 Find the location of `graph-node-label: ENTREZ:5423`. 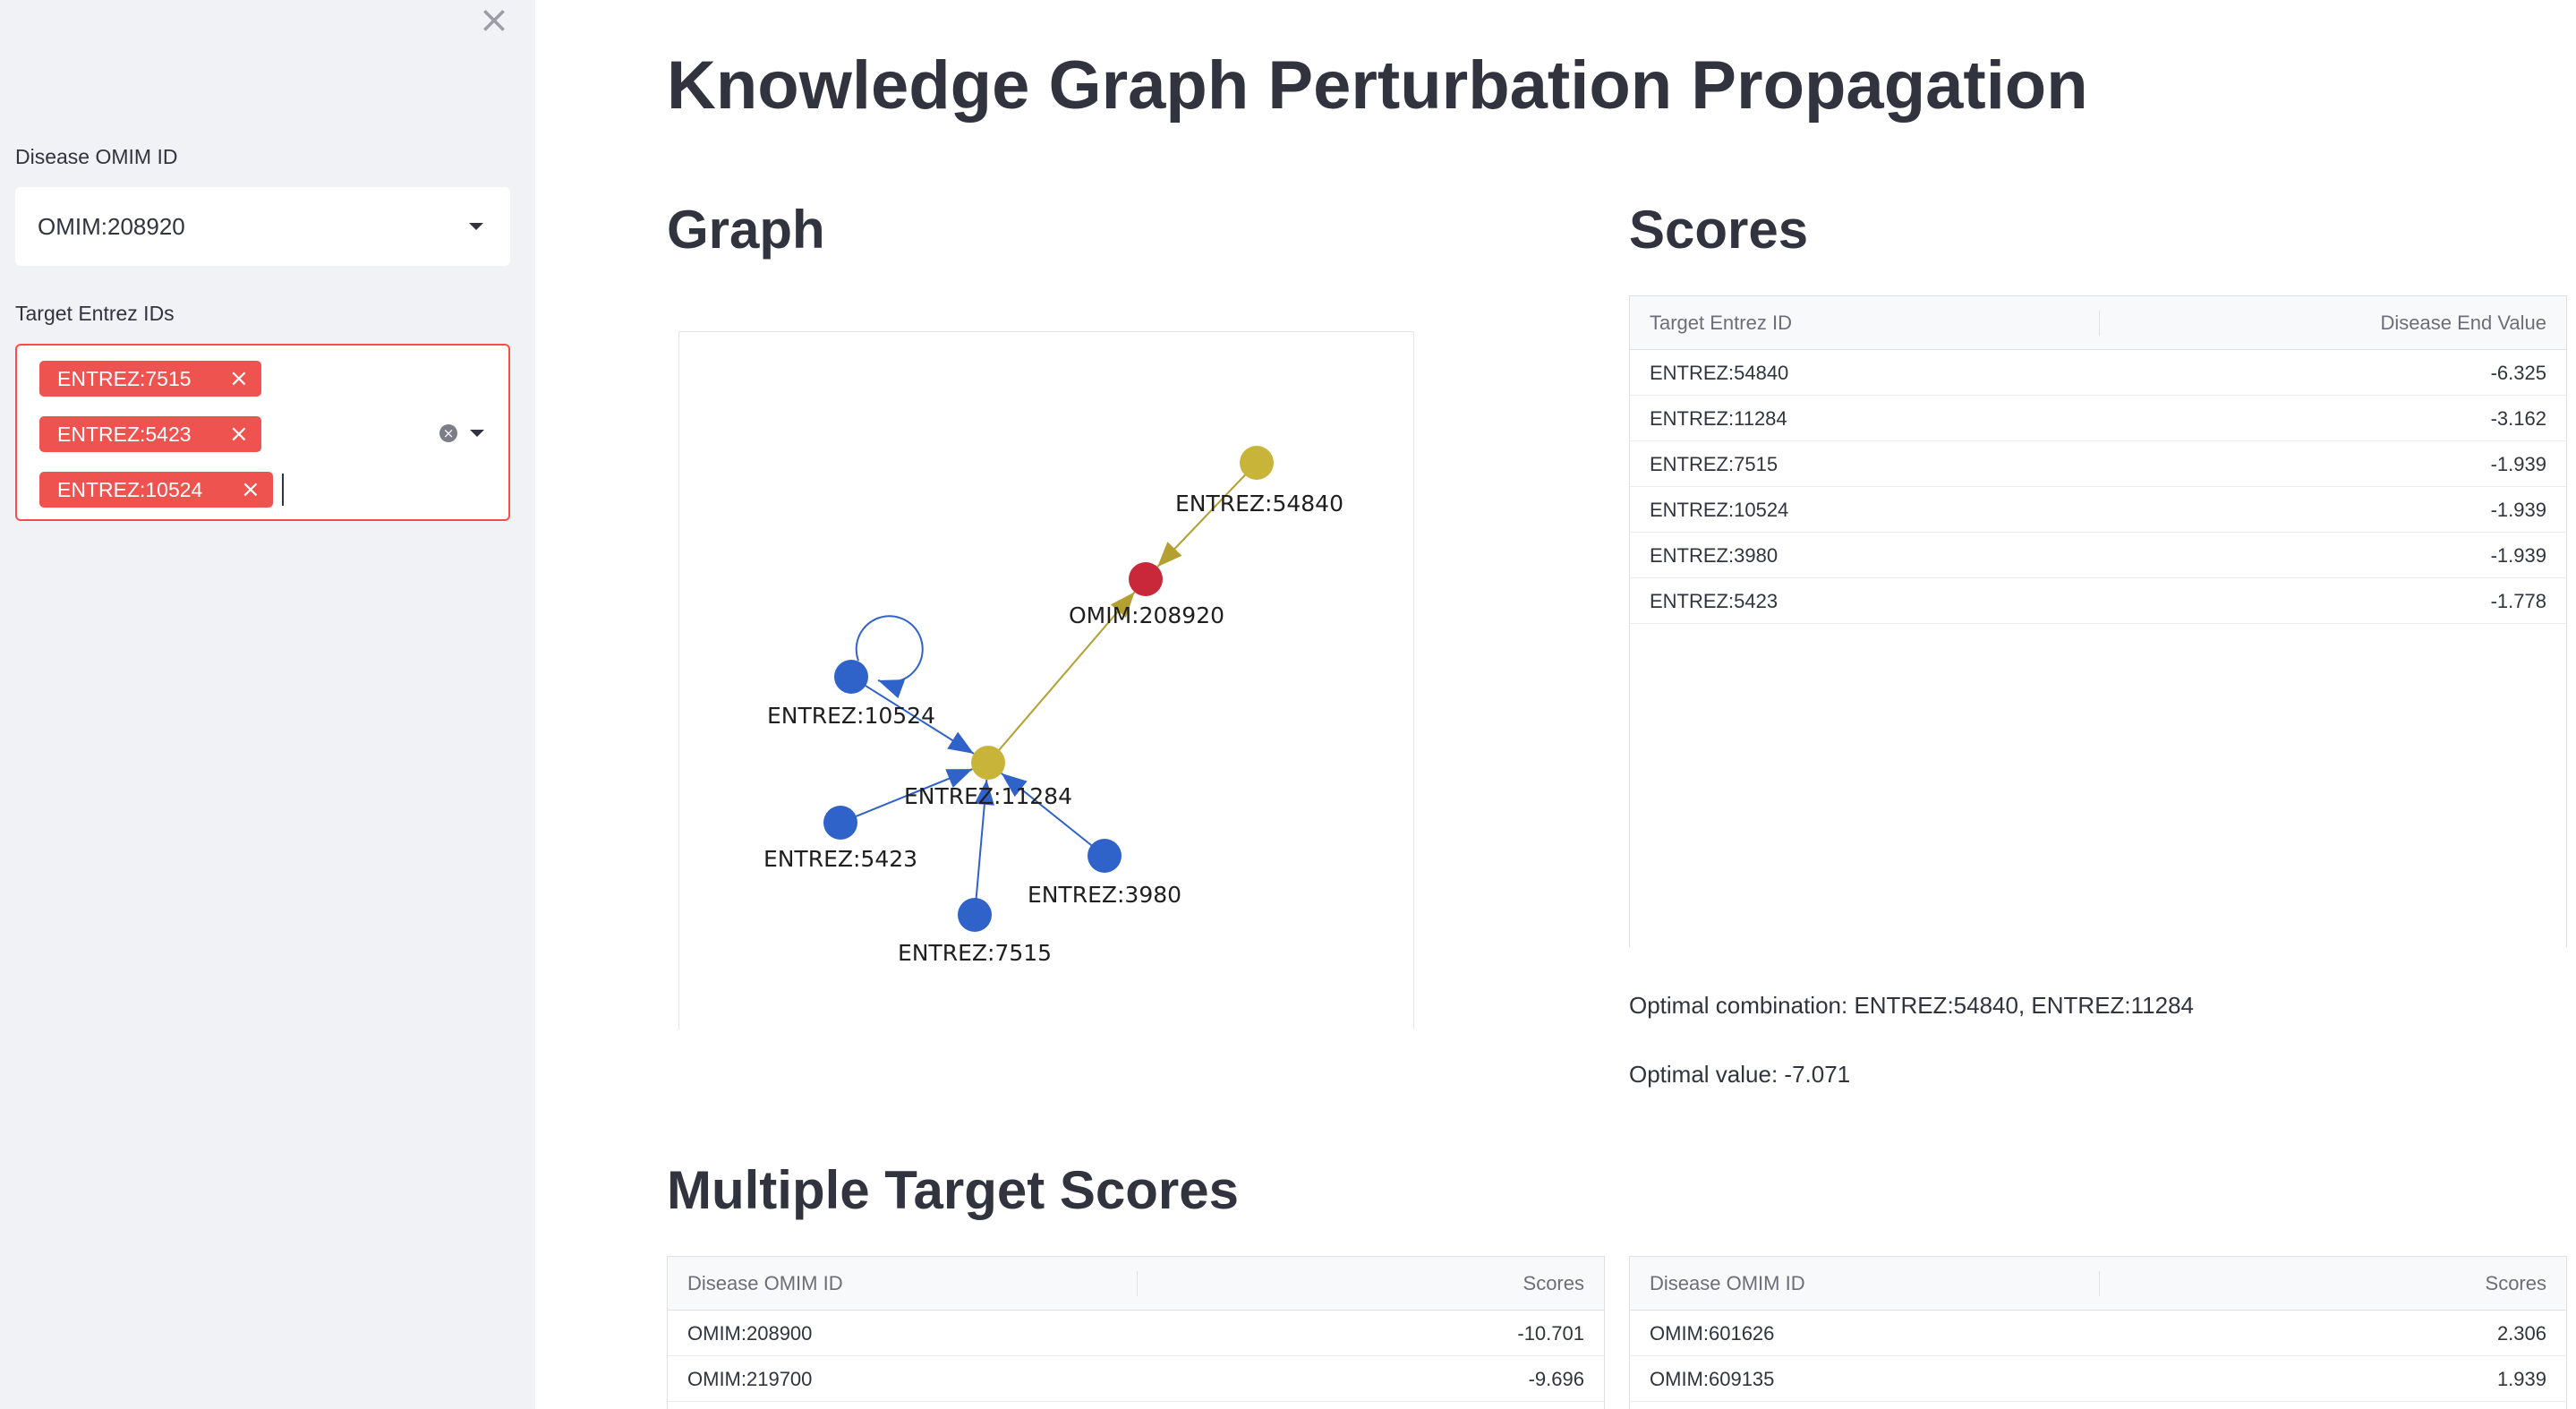

graph-node-label: ENTREZ:5423 is located at coordinates (840, 859).